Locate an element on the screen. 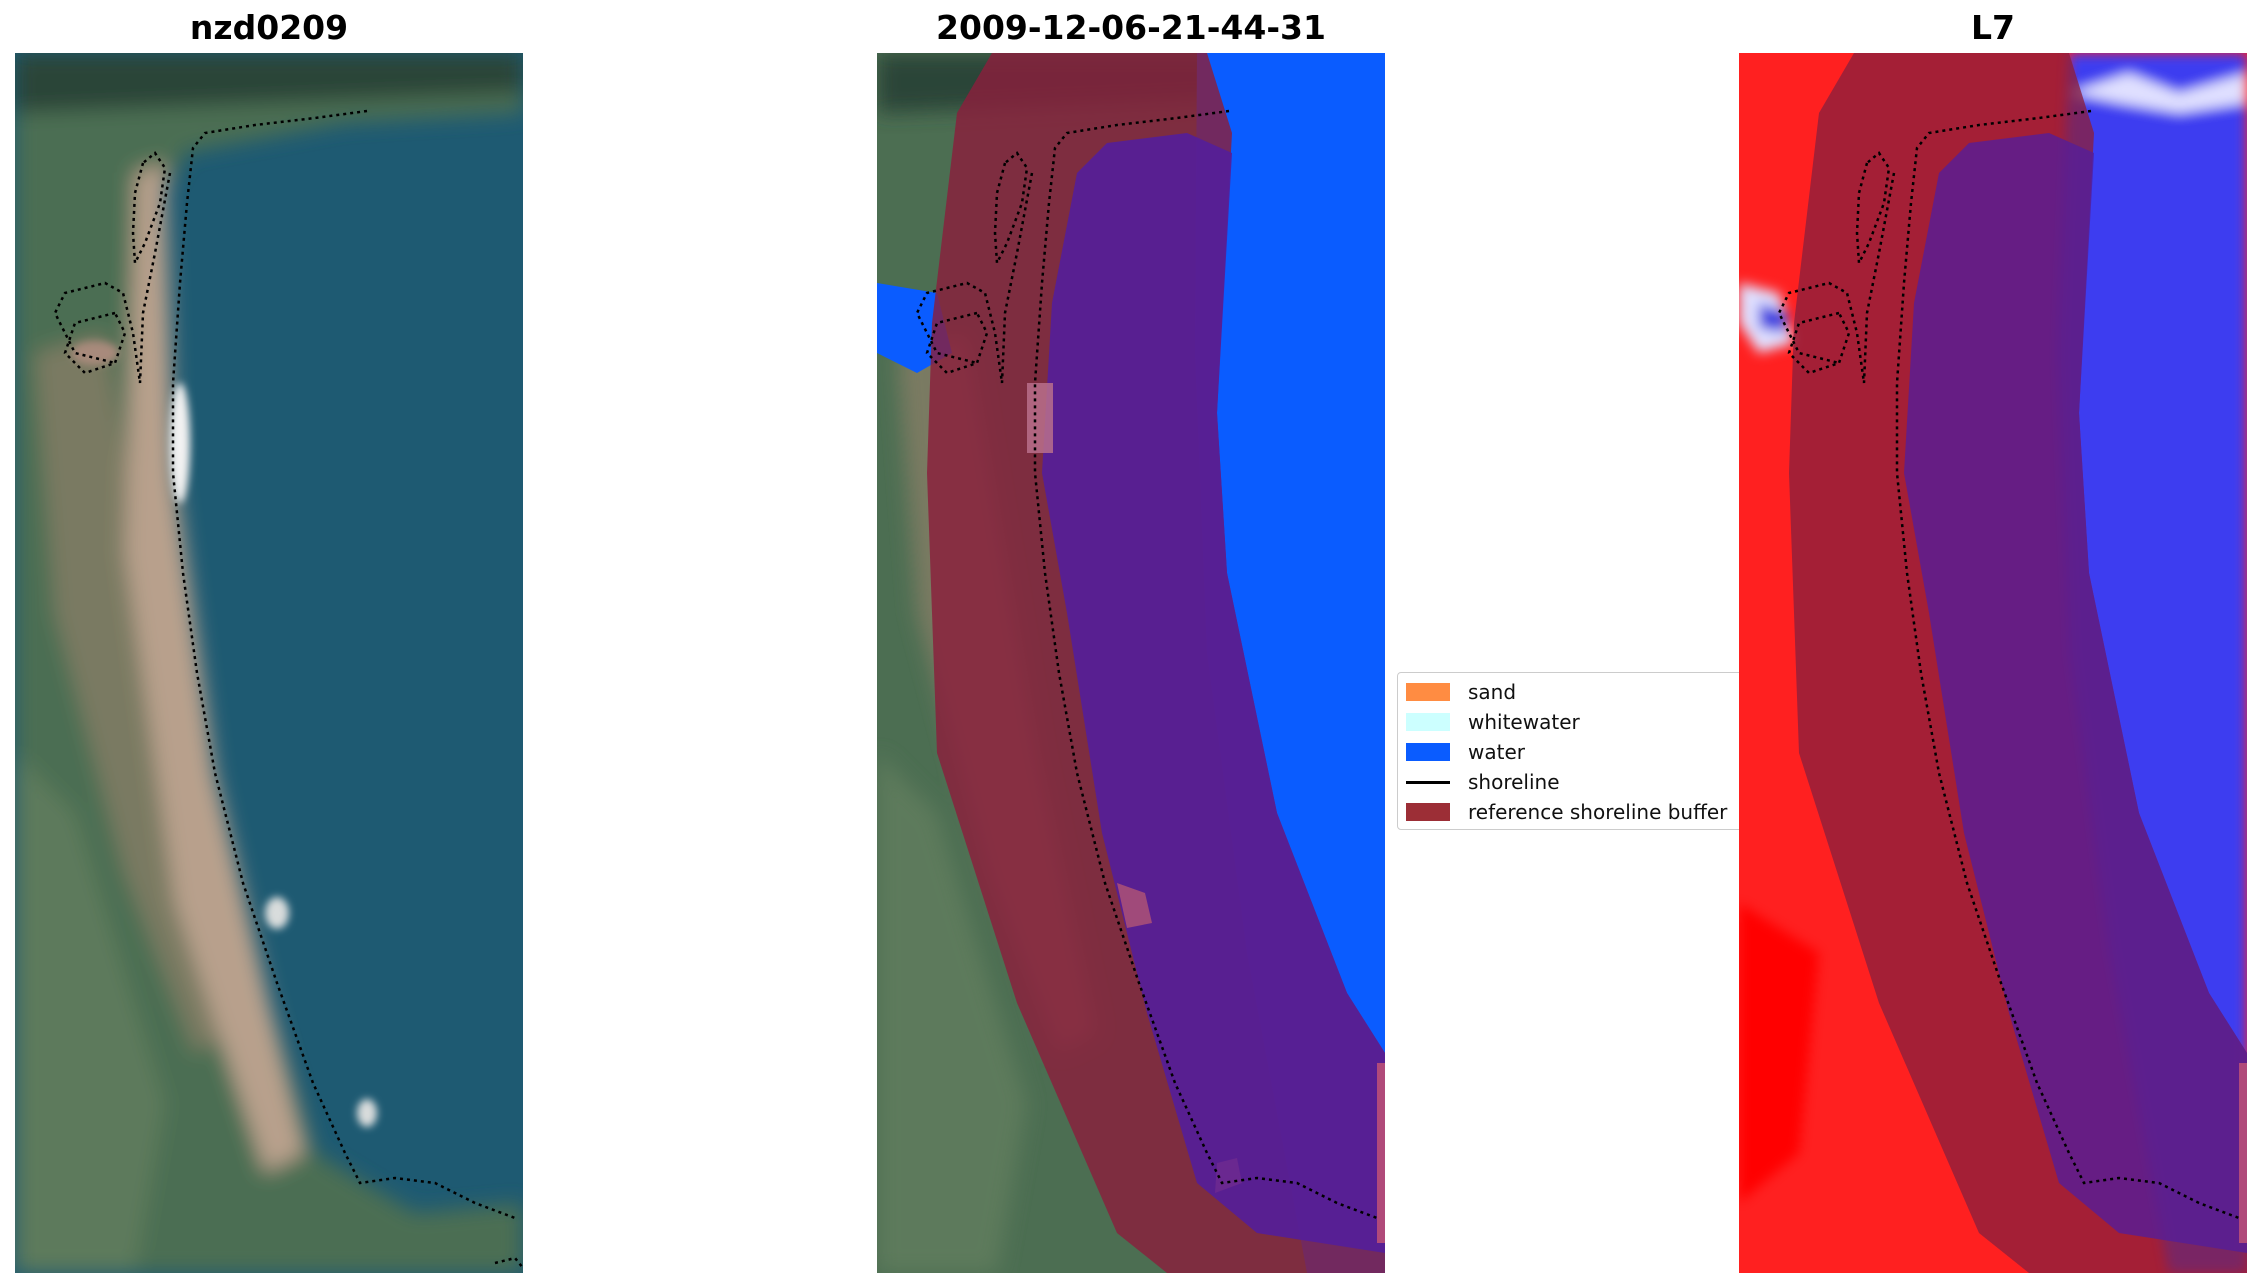 The image size is (2256, 1283). legend-item-whitewater: whitewater is located at coordinates (1493, 722).